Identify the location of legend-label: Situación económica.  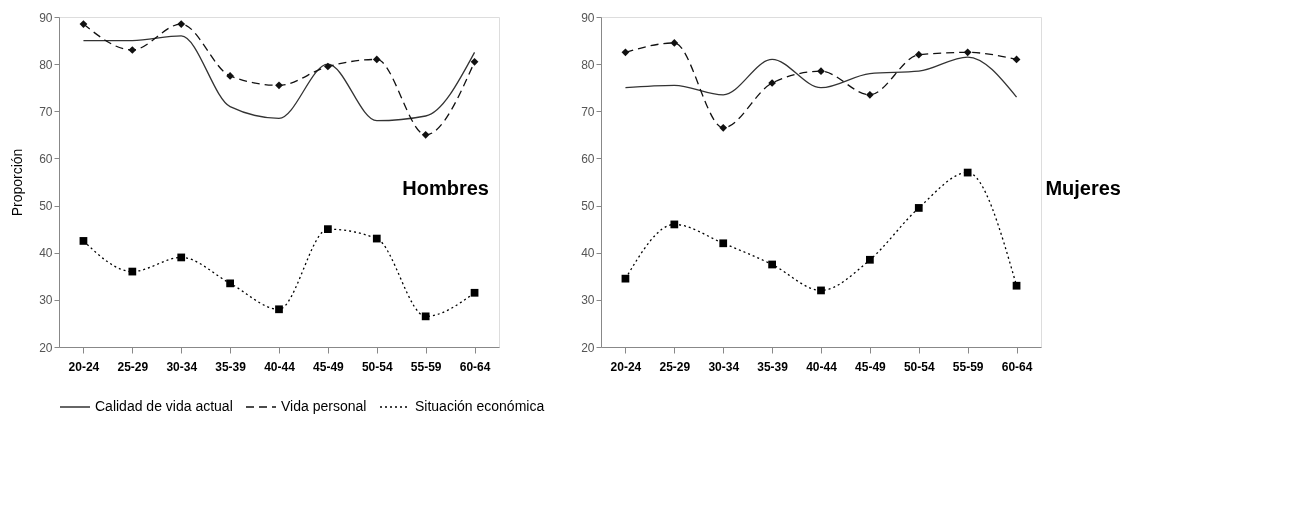
(480, 406).